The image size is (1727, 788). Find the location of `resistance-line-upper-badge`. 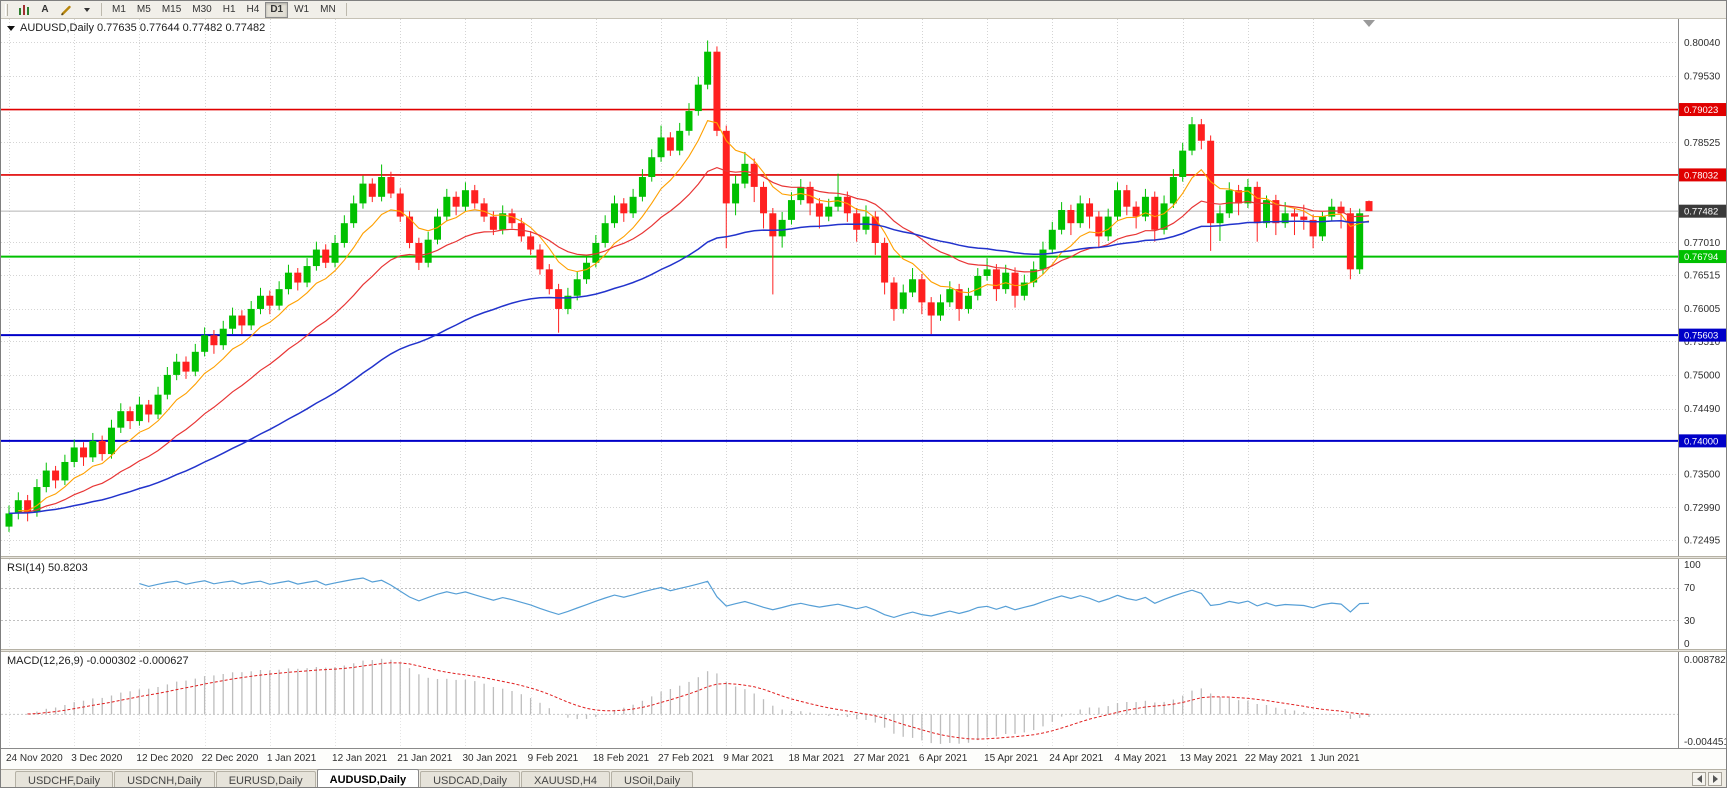

resistance-line-upper-badge is located at coordinates (1702, 110).